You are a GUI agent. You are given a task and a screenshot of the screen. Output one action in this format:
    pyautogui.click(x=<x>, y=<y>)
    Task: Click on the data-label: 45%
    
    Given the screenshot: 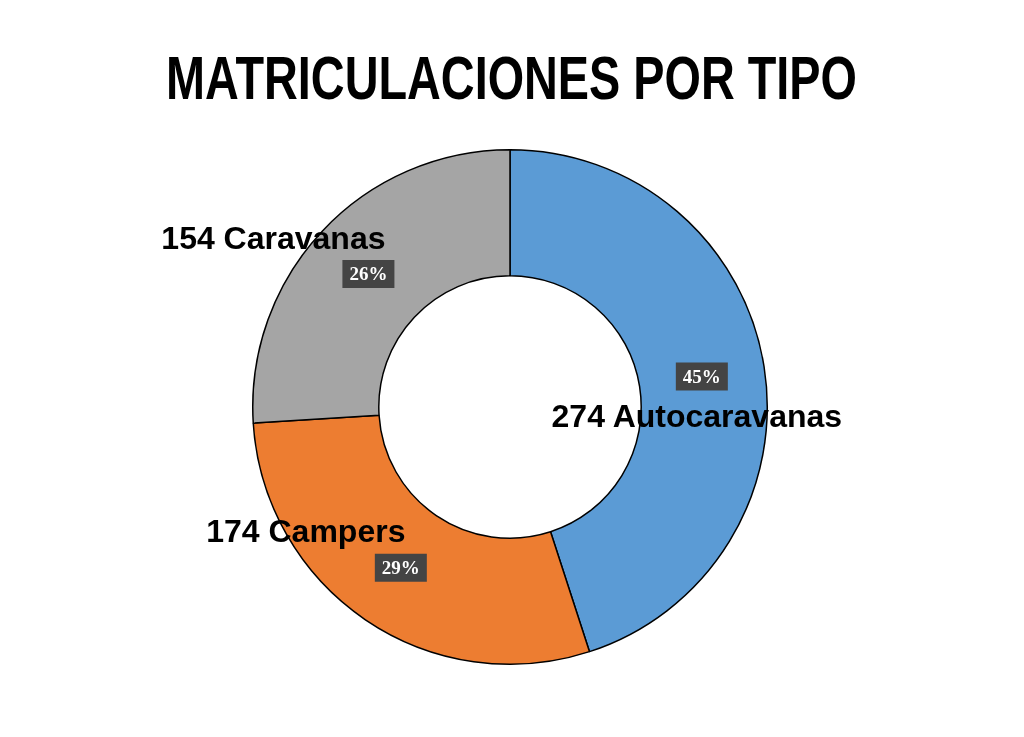 What is the action you would take?
    pyautogui.click(x=701, y=376)
    